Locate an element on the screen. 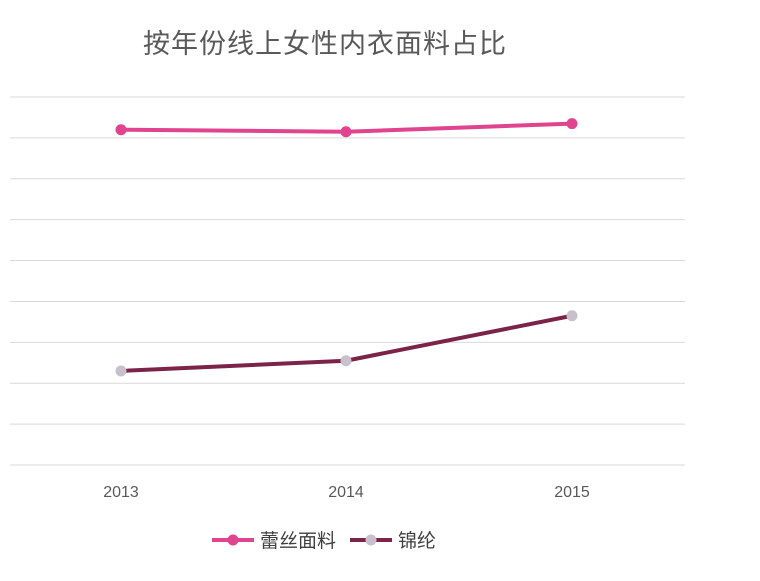 The width and height of the screenshot is (760, 581). legend: 蕾丝面料 锦纶 is located at coordinates (324, 541).